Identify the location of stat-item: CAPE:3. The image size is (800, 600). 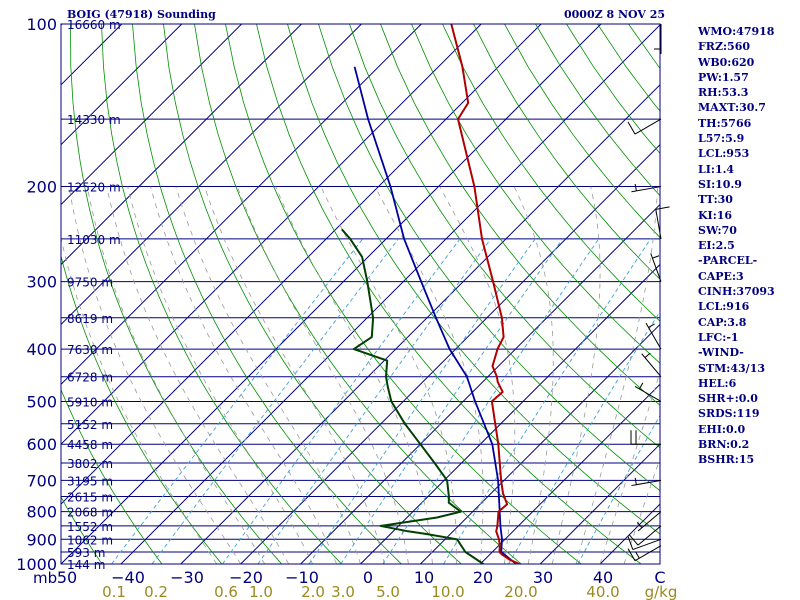
(721, 276).